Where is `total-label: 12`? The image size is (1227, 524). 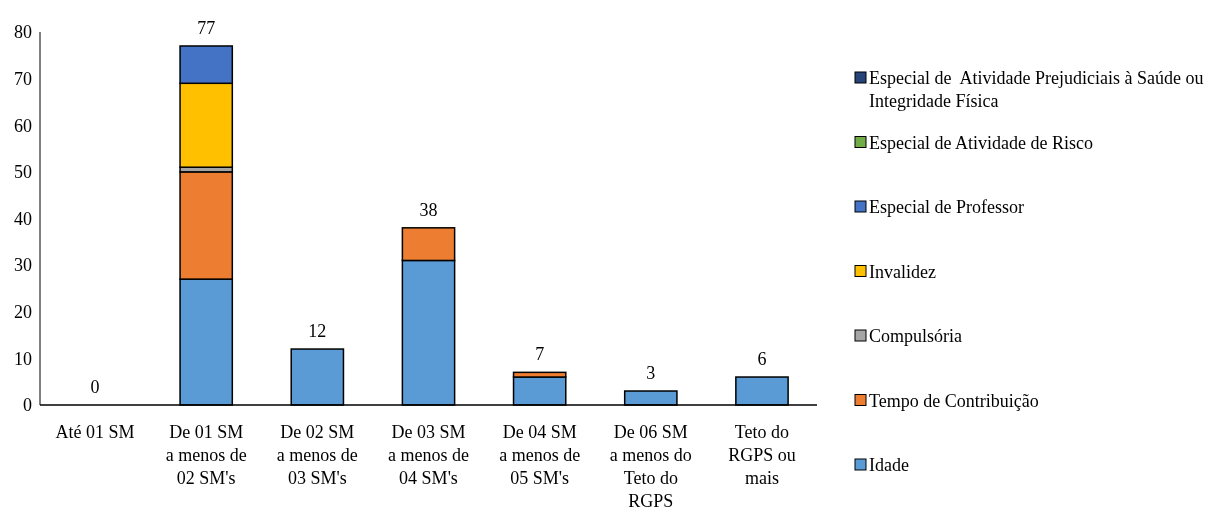
total-label: 12 is located at coordinates (317, 331).